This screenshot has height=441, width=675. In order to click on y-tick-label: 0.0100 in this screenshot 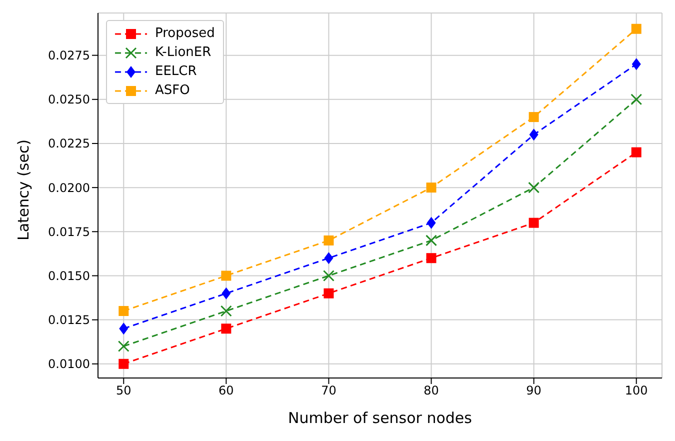, I will do `click(69, 364)`.